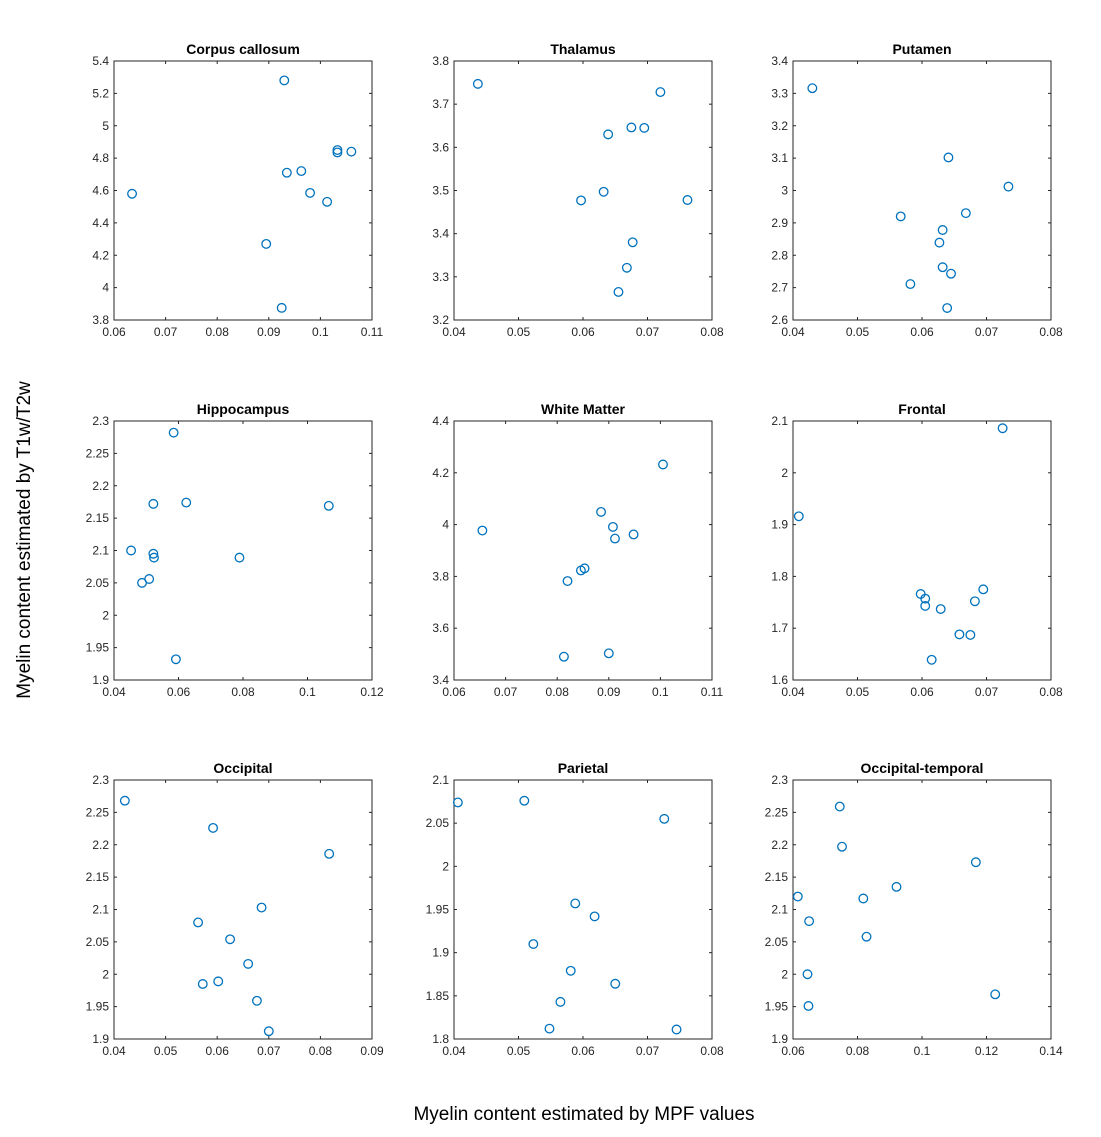 The image size is (1101, 1137). What do you see at coordinates (100, 845) in the screenshot?
I see `y-tick-label: 2.2` at bounding box center [100, 845].